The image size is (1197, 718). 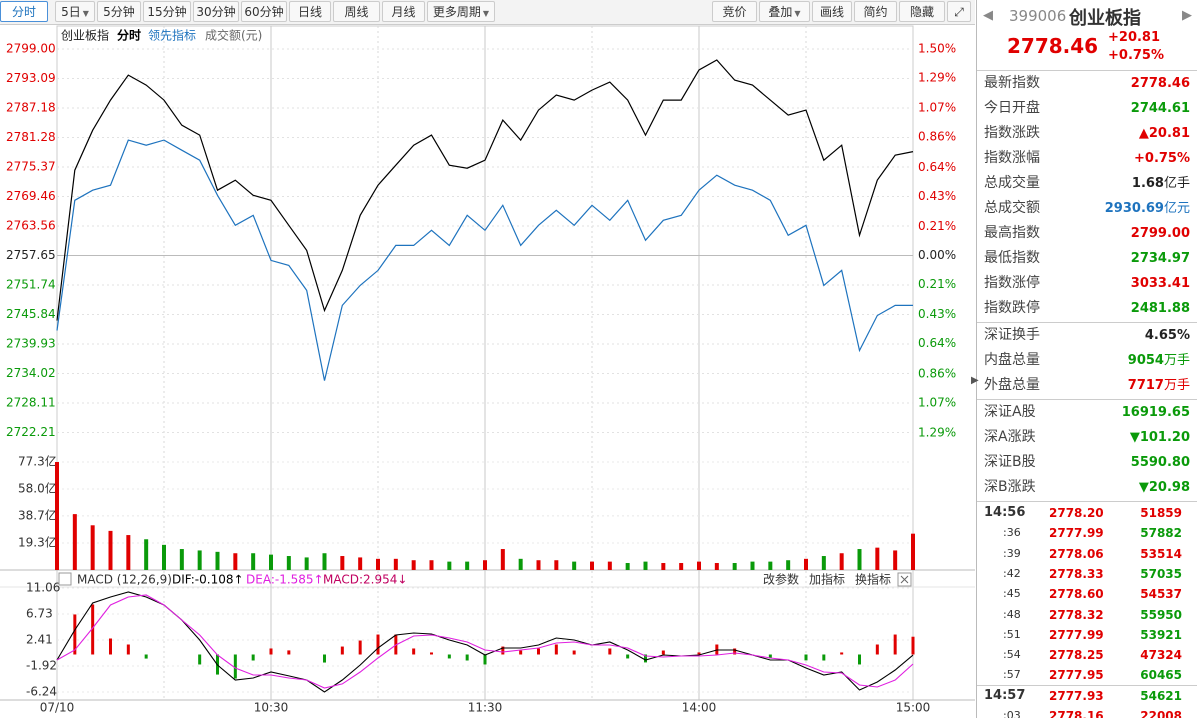 I want to click on tool: 叠加 ▼, so click(x=784, y=11).